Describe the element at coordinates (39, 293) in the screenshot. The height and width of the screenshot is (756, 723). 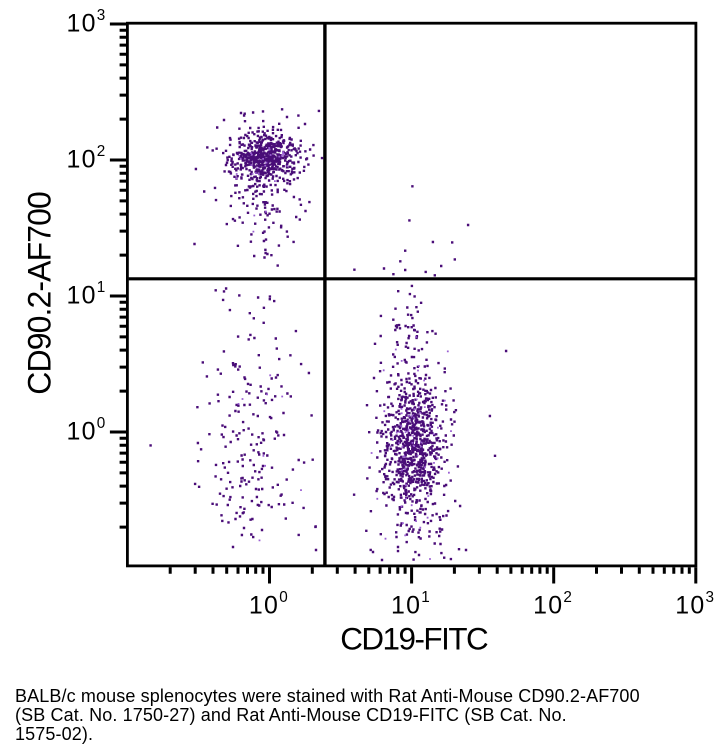
I see `svg-text: CD90.2-AF700` at that location.